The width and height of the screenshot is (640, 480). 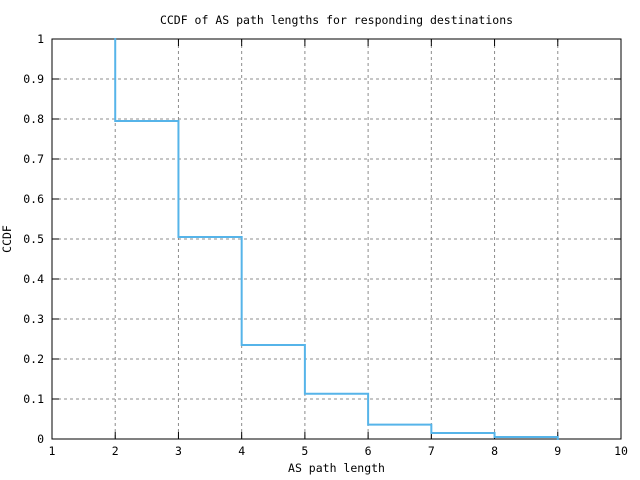 What do you see at coordinates (33, 199) in the screenshot?
I see `y-tick-label: 0.6` at bounding box center [33, 199].